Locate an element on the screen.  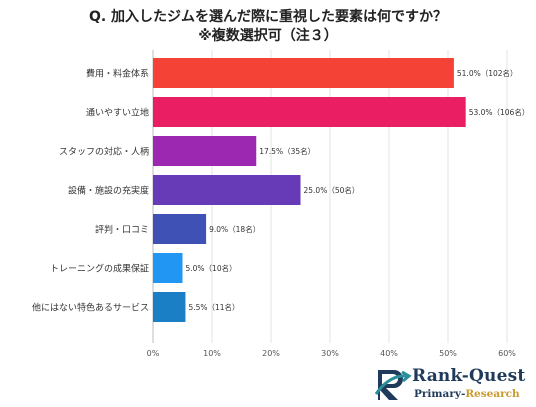
chart-title-line2: ※複数選択可（注３） is located at coordinates (268, 36).